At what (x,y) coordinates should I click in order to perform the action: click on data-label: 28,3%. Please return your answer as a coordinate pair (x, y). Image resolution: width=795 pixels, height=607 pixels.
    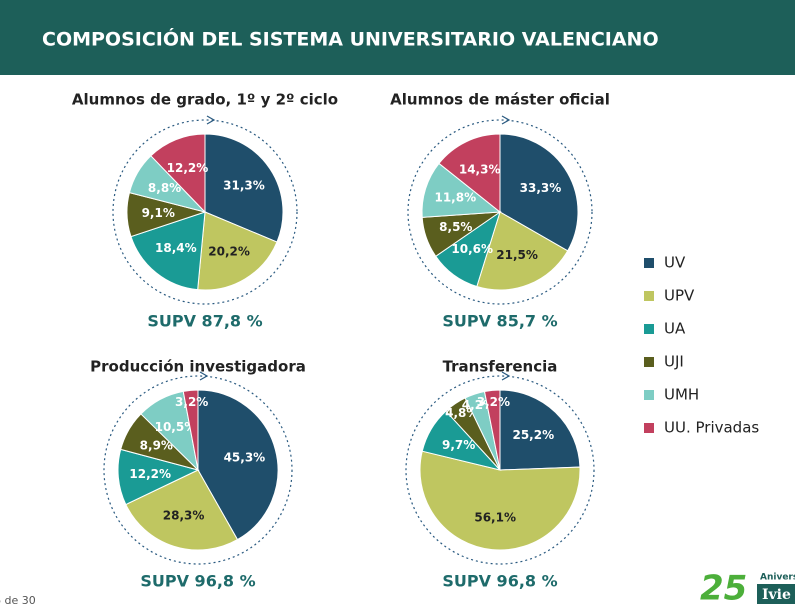
    Looking at the image, I should click on (184, 515).